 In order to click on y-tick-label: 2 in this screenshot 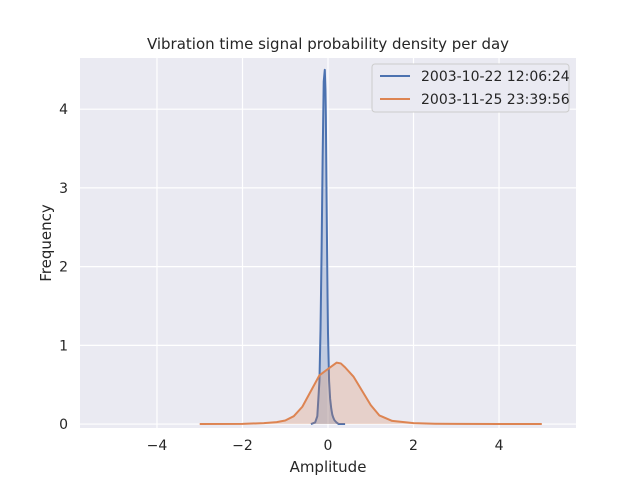, I will do `click(63, 268)`.